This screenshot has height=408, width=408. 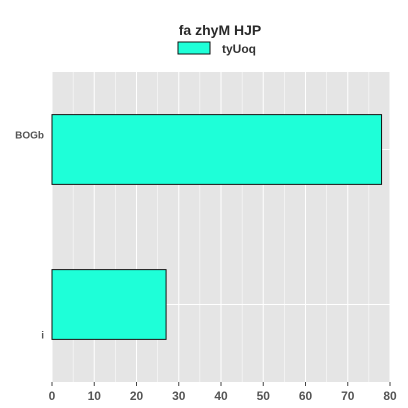 I want to click on category-label-i: i, so click(x=42, y=336).